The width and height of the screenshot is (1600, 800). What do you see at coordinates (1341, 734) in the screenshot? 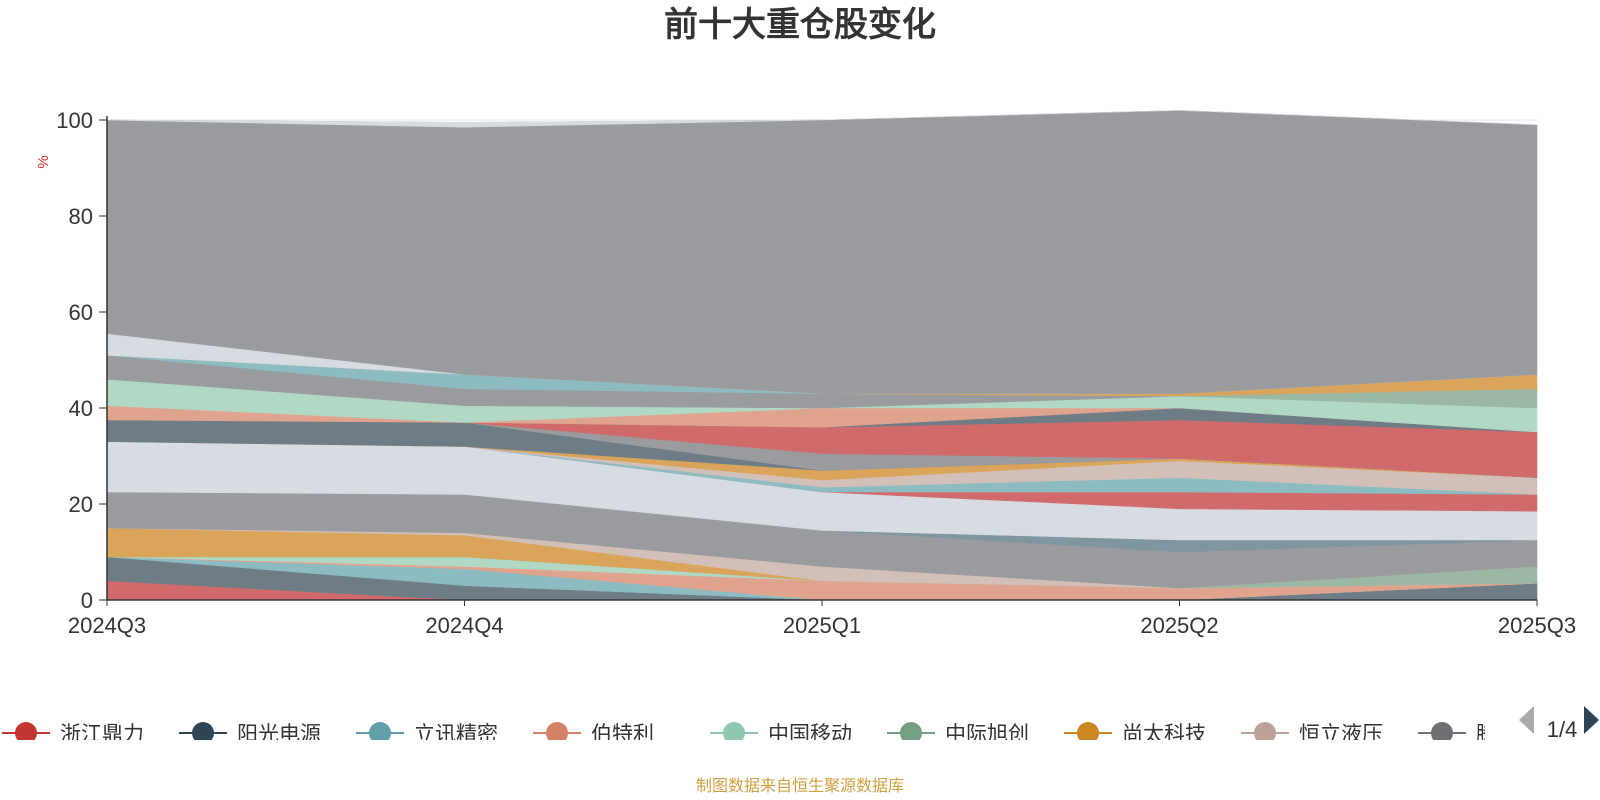
I see `legend-label: 恒立液压` at bounding box center [1341, 734].